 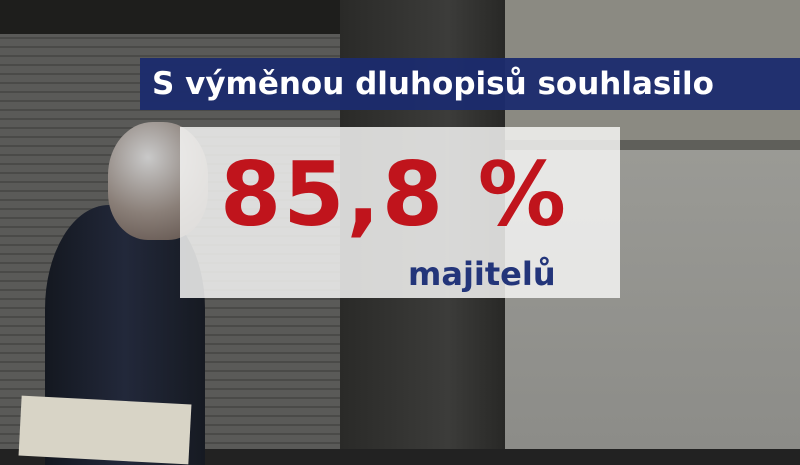 I want to click on folder, so click(x=105, y=430).